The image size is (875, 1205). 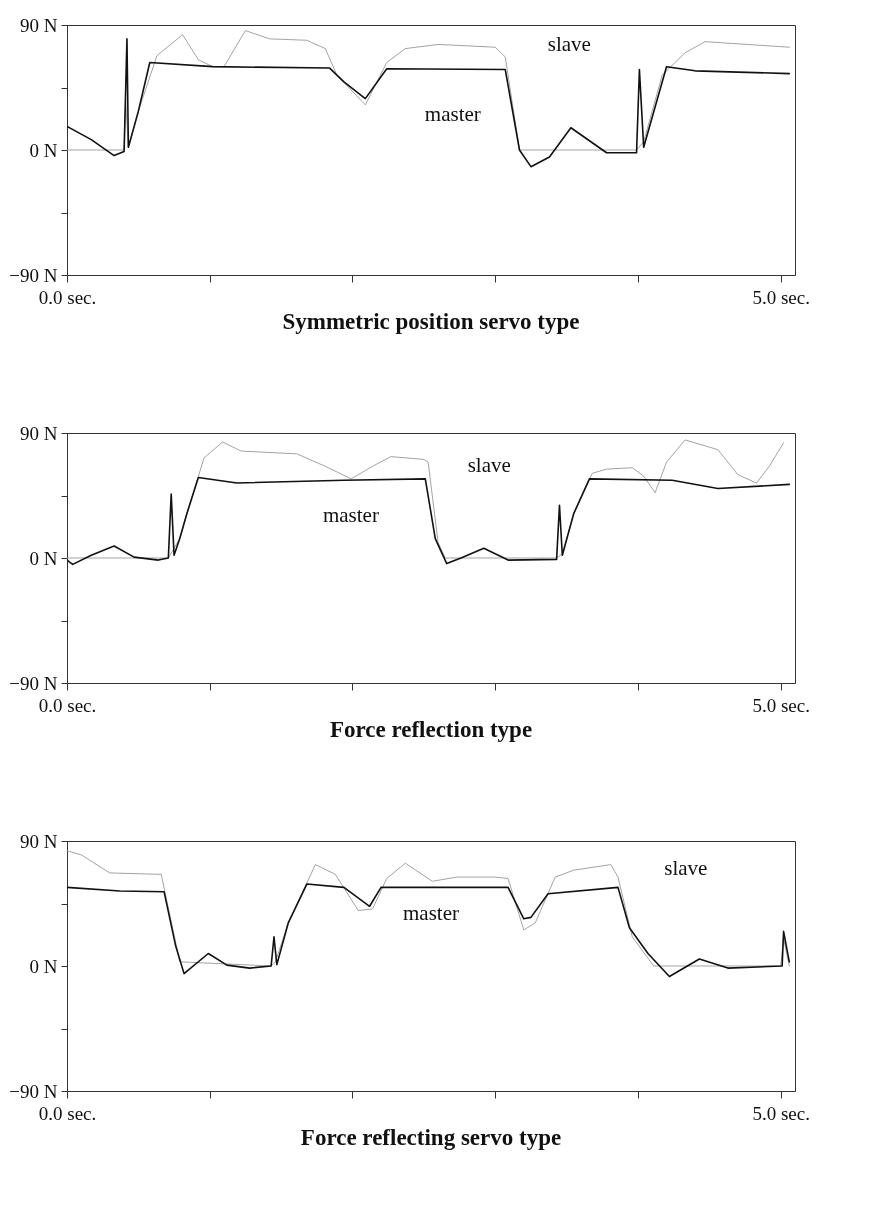 What do you see at coordinates (431, 1137) in the screenshot?
I see `text: Force reflecting servo type` at bounding box center [431, 1137].